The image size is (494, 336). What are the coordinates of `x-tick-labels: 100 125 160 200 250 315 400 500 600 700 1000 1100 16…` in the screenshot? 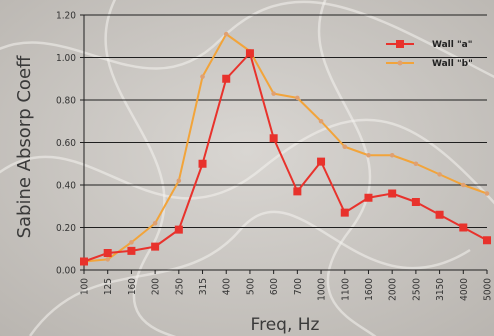 It's located at (287, 289).